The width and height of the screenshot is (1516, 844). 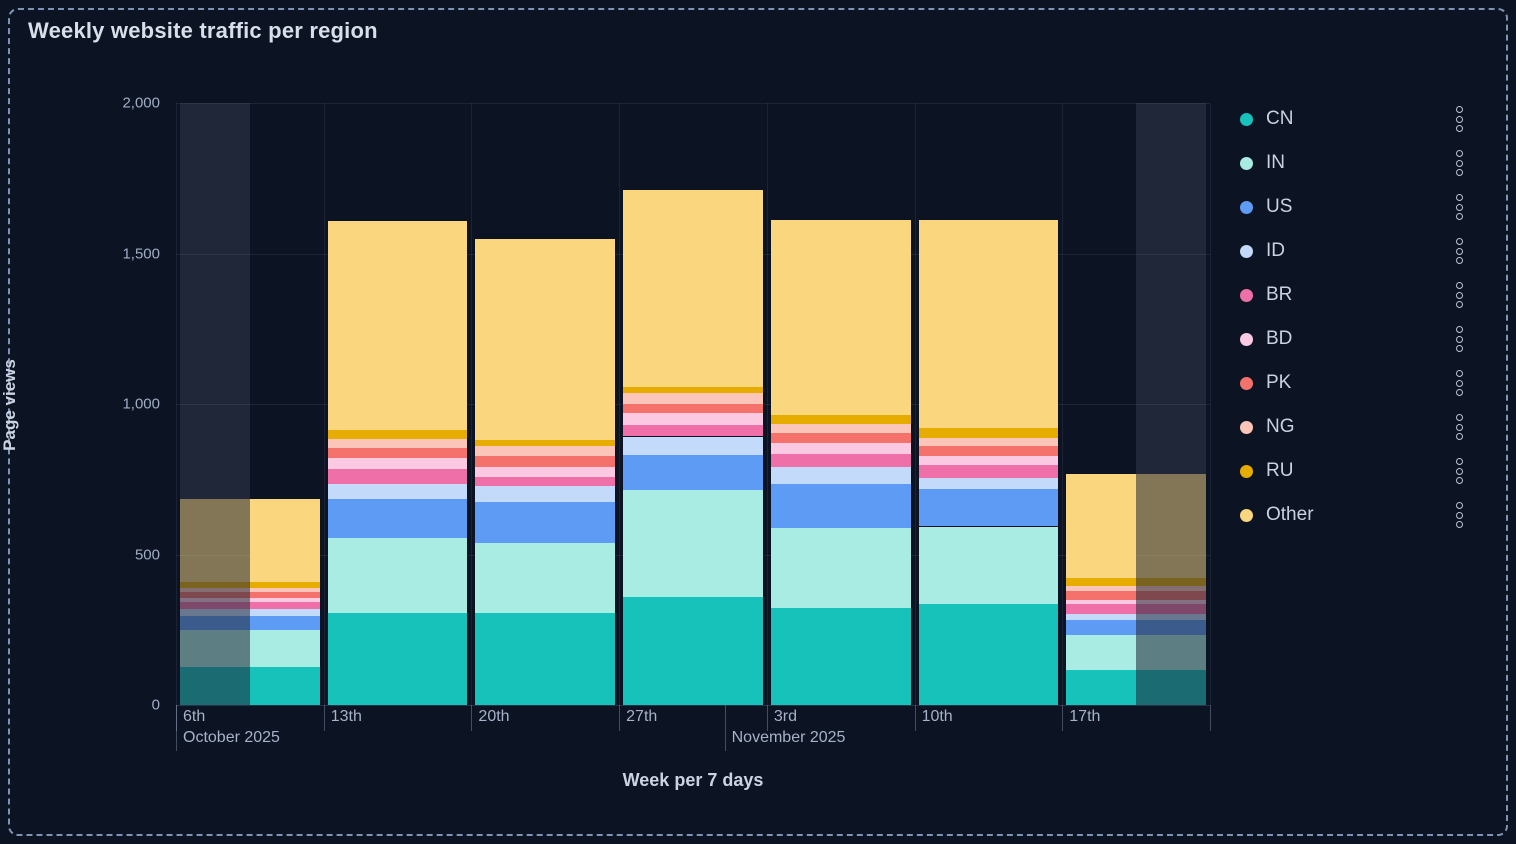 I want to click on bar-segment-NG-13th, so click(x=397, y=443).